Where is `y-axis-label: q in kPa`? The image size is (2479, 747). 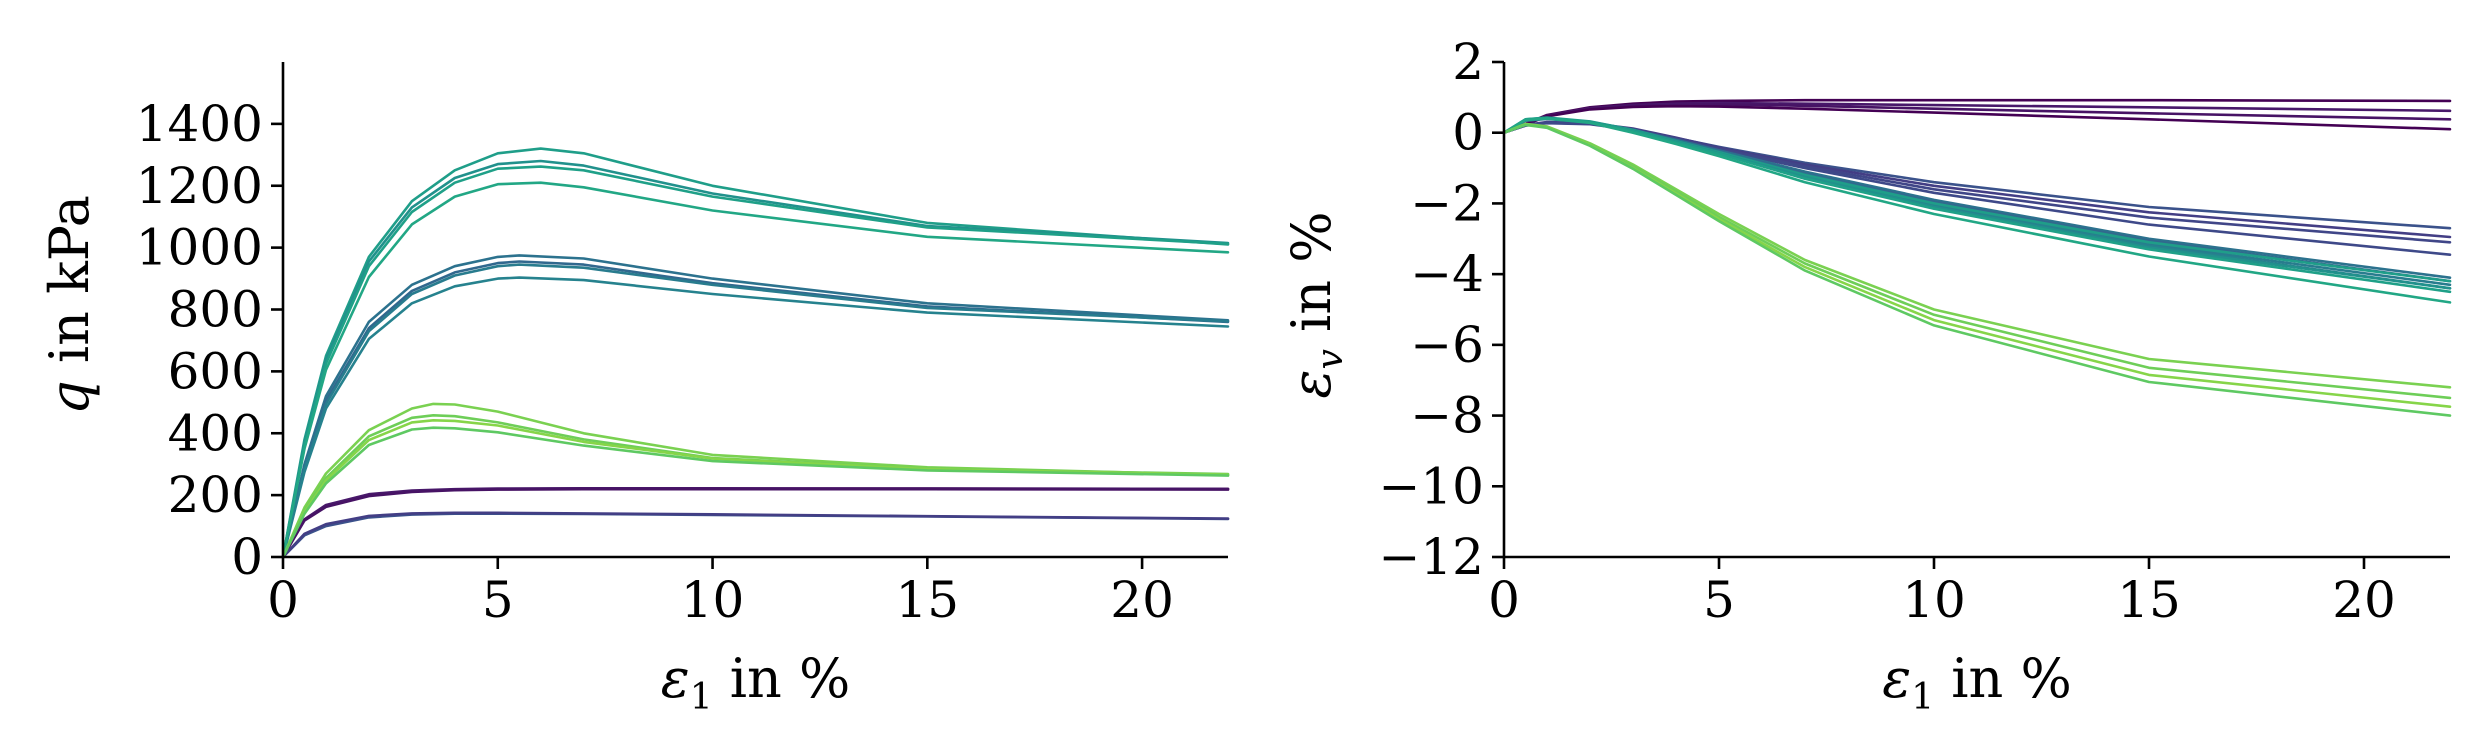
y-axis-label: q in kPa is located at coordinates (69, 305).